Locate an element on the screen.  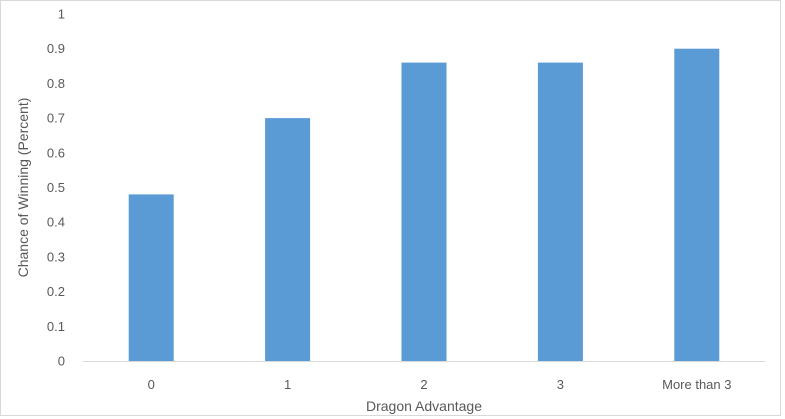
y-axis-title: Chance of Winning (Percent) is located at coordinates (23, 188).